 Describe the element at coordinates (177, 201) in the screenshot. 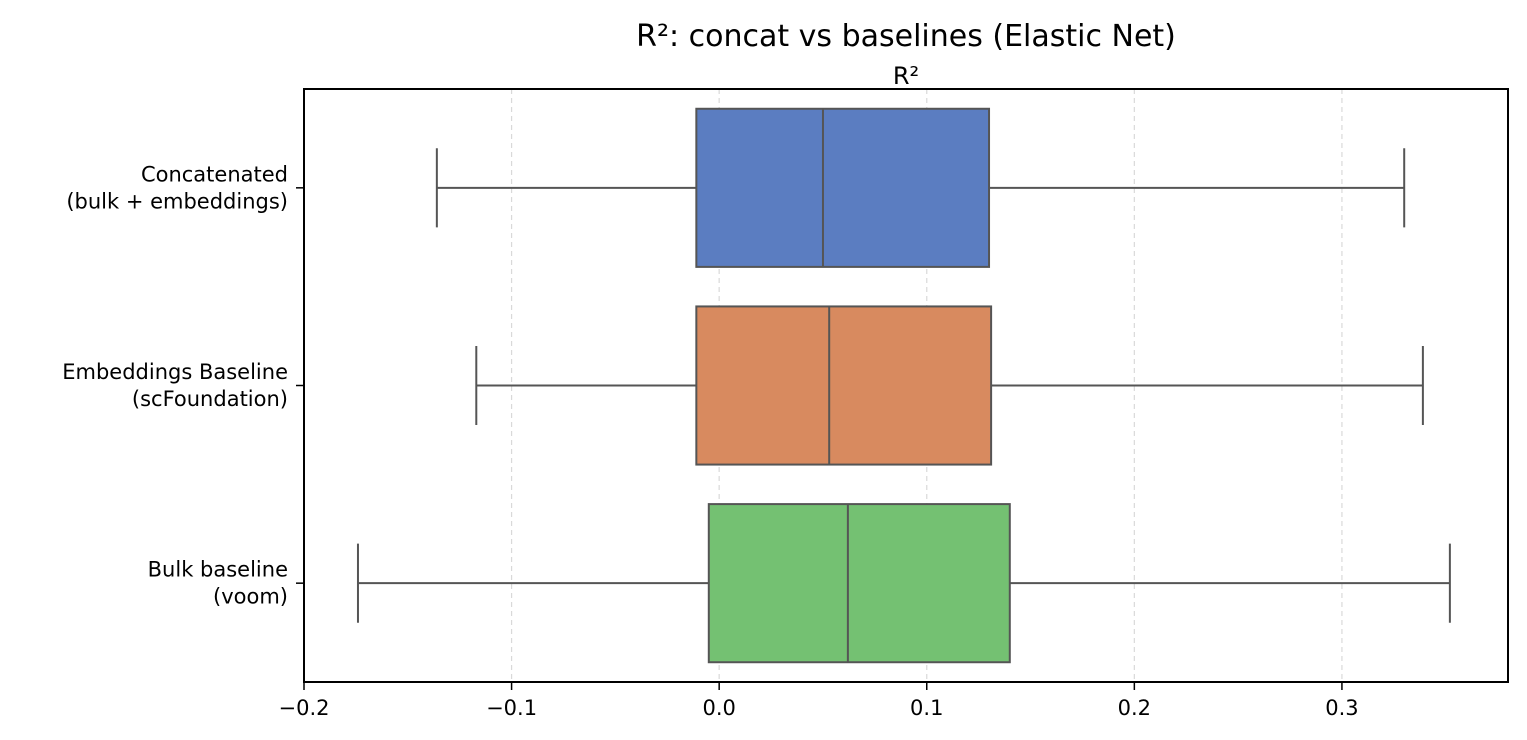

I see `y-category-label: (bulk + embeddings)` at that location.